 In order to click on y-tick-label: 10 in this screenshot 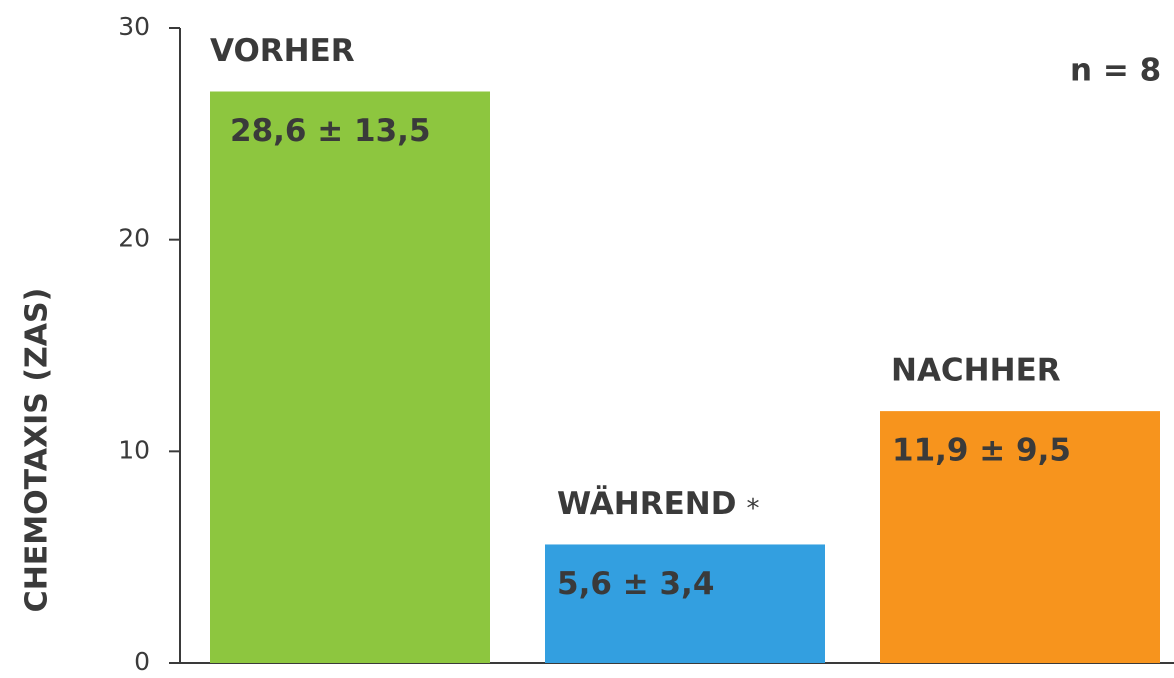, I will do `click(134, 449)`.